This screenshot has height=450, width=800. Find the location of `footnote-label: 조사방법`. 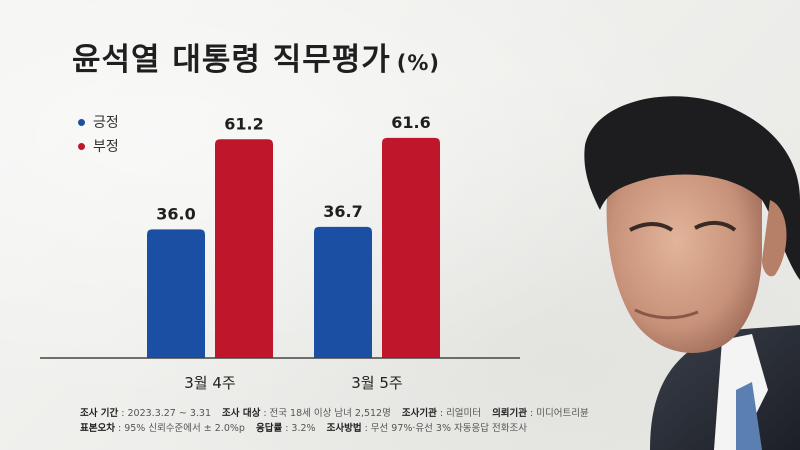

footnote-label: 조사방법 is located at coordinates (344, 428).